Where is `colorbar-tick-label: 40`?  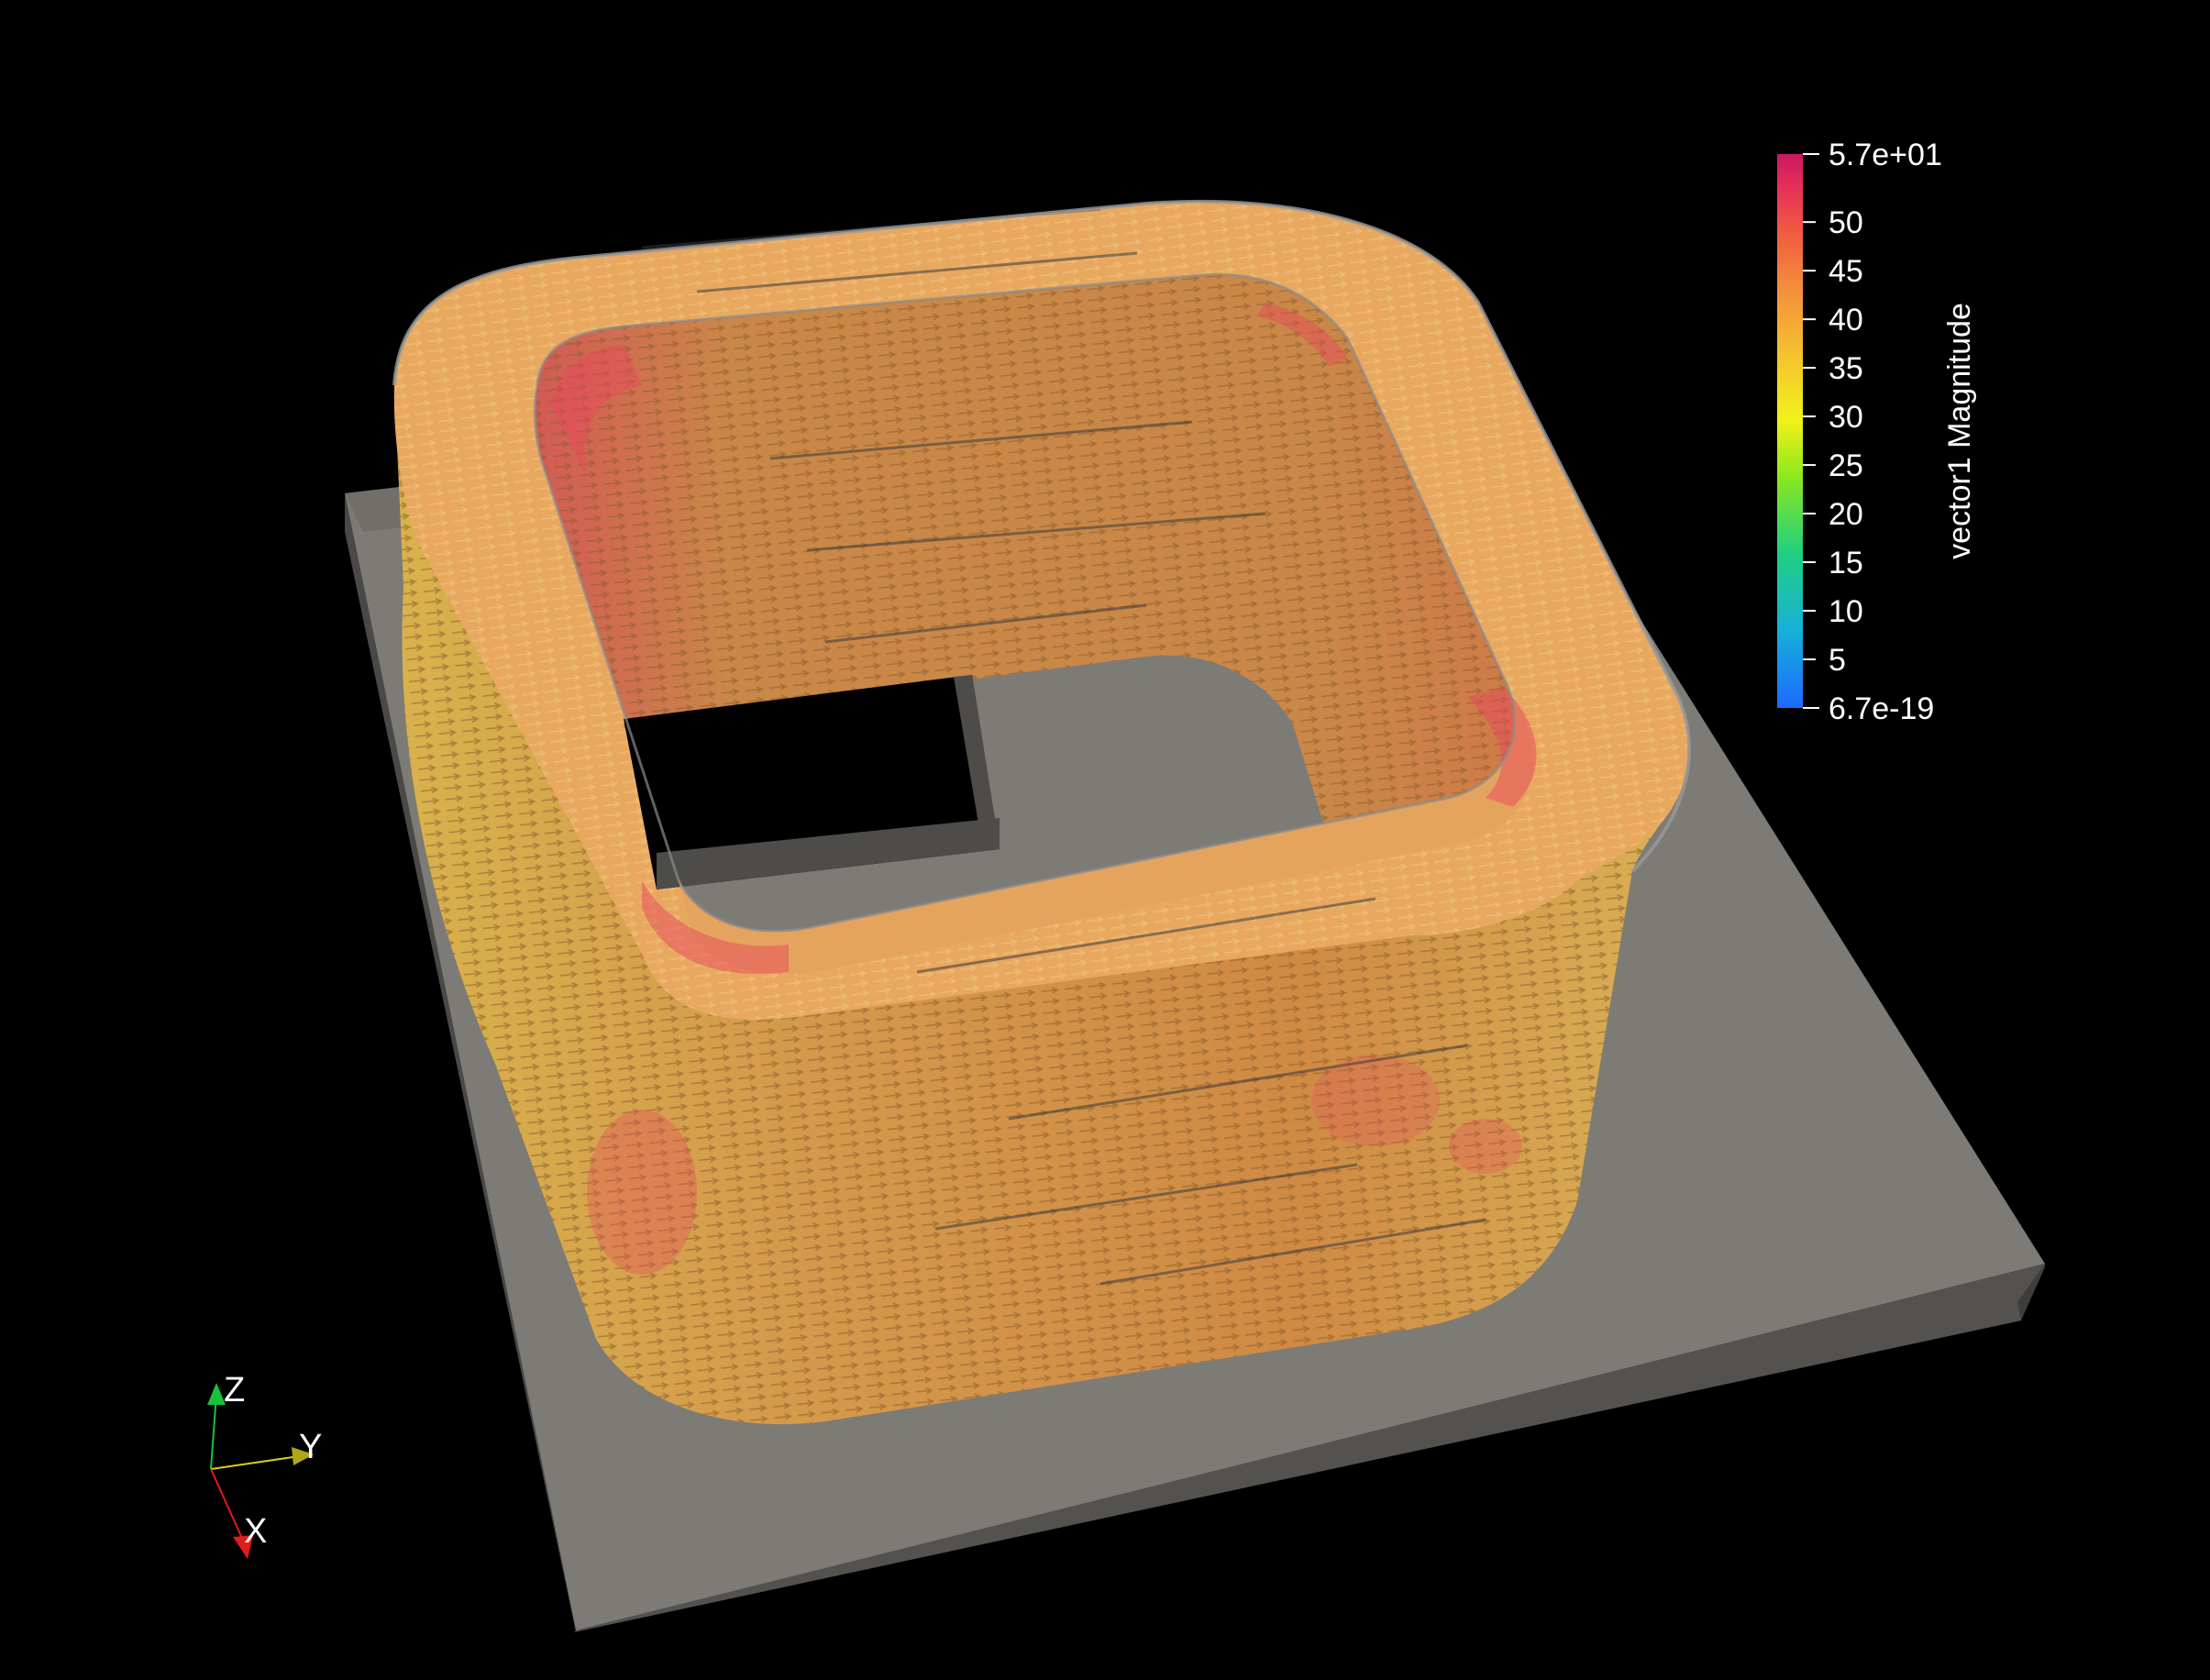
colorbar-tick-label: 40 is located at coordinates (1846, 320).